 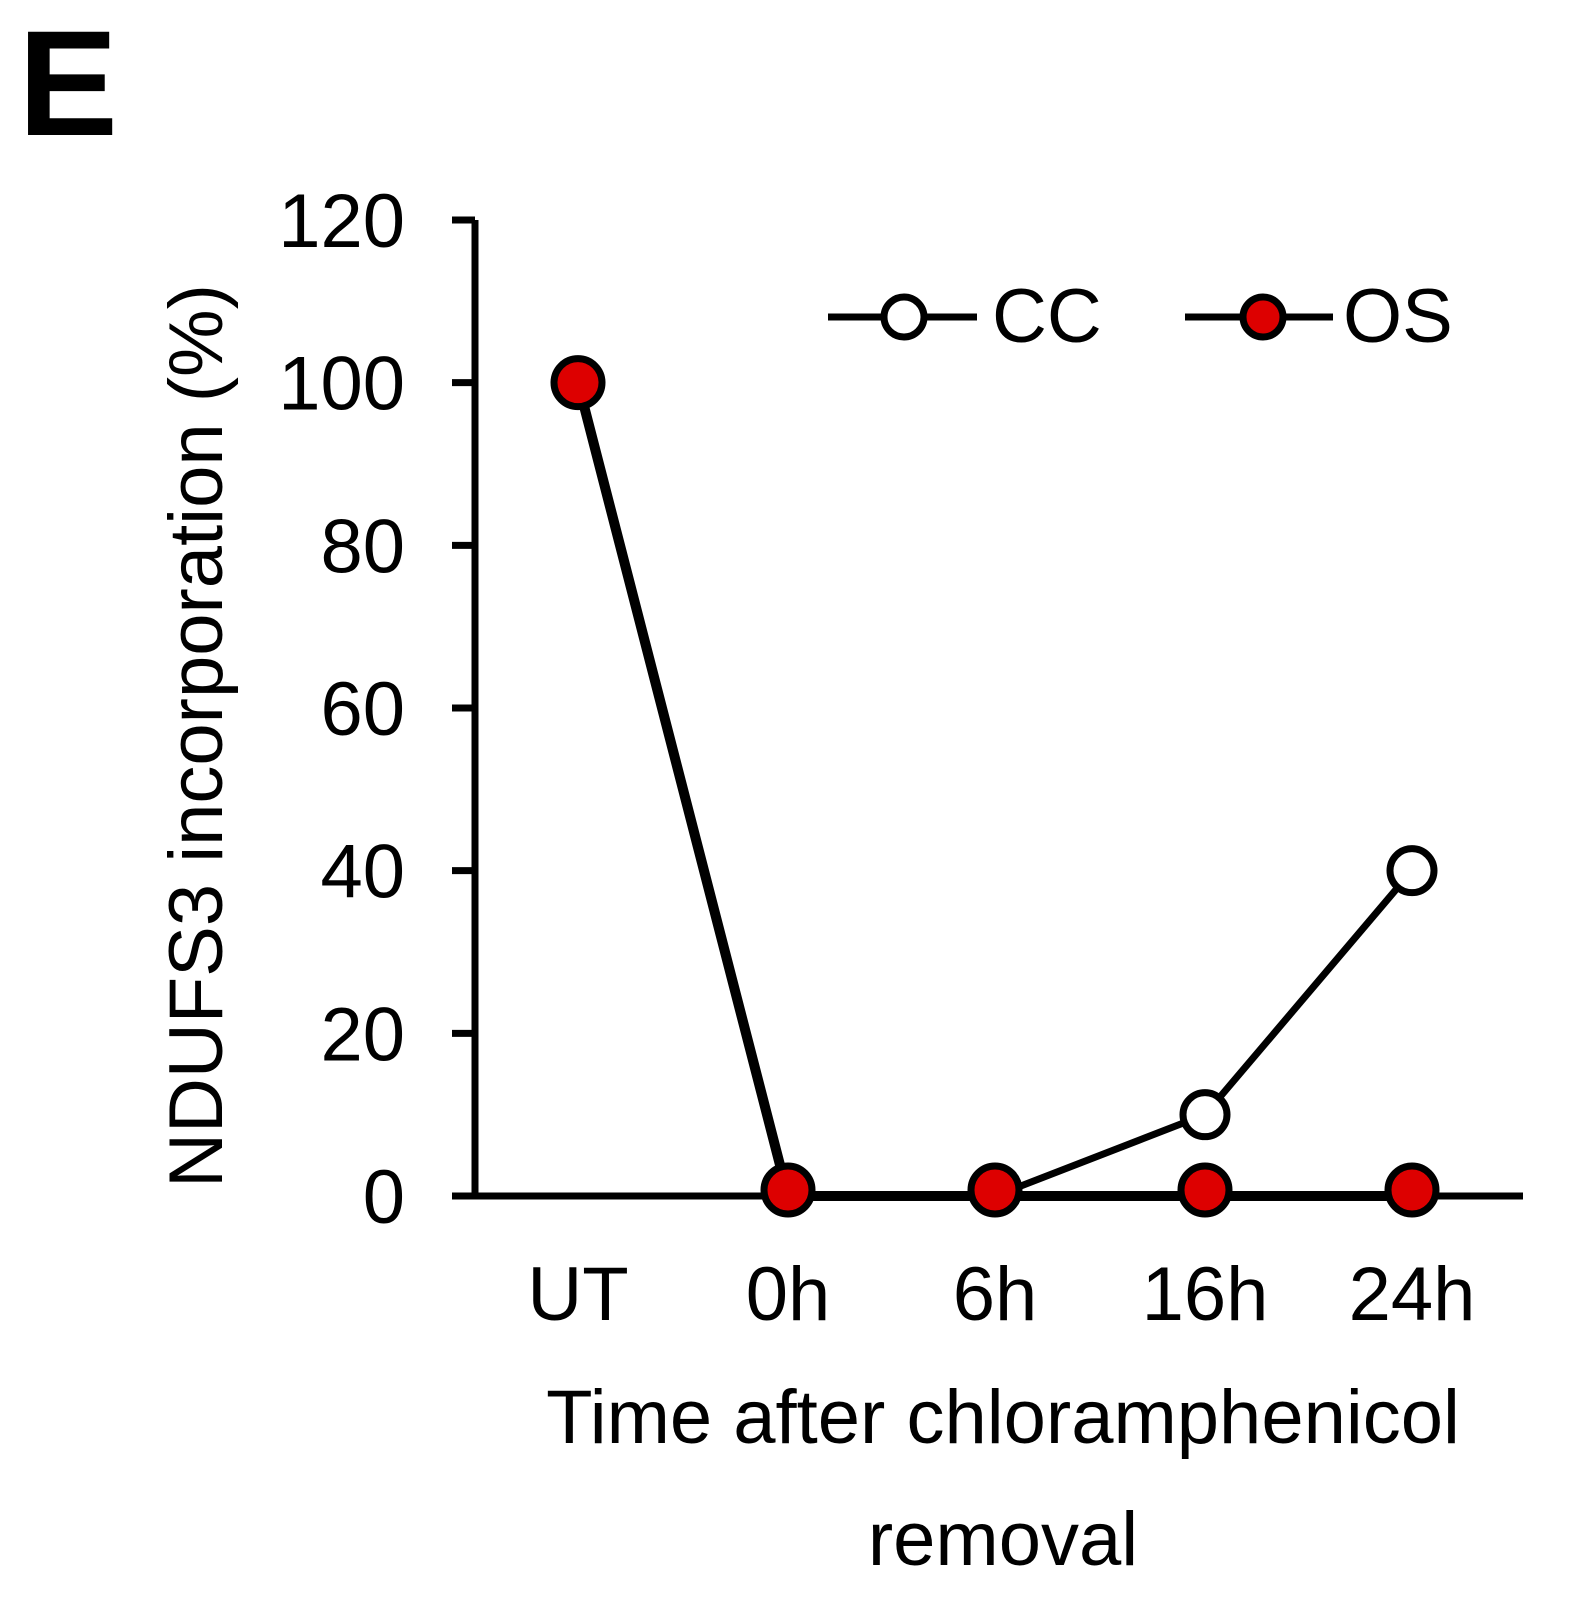 I want to click on point-os-UT, so click(x=578, y=383).